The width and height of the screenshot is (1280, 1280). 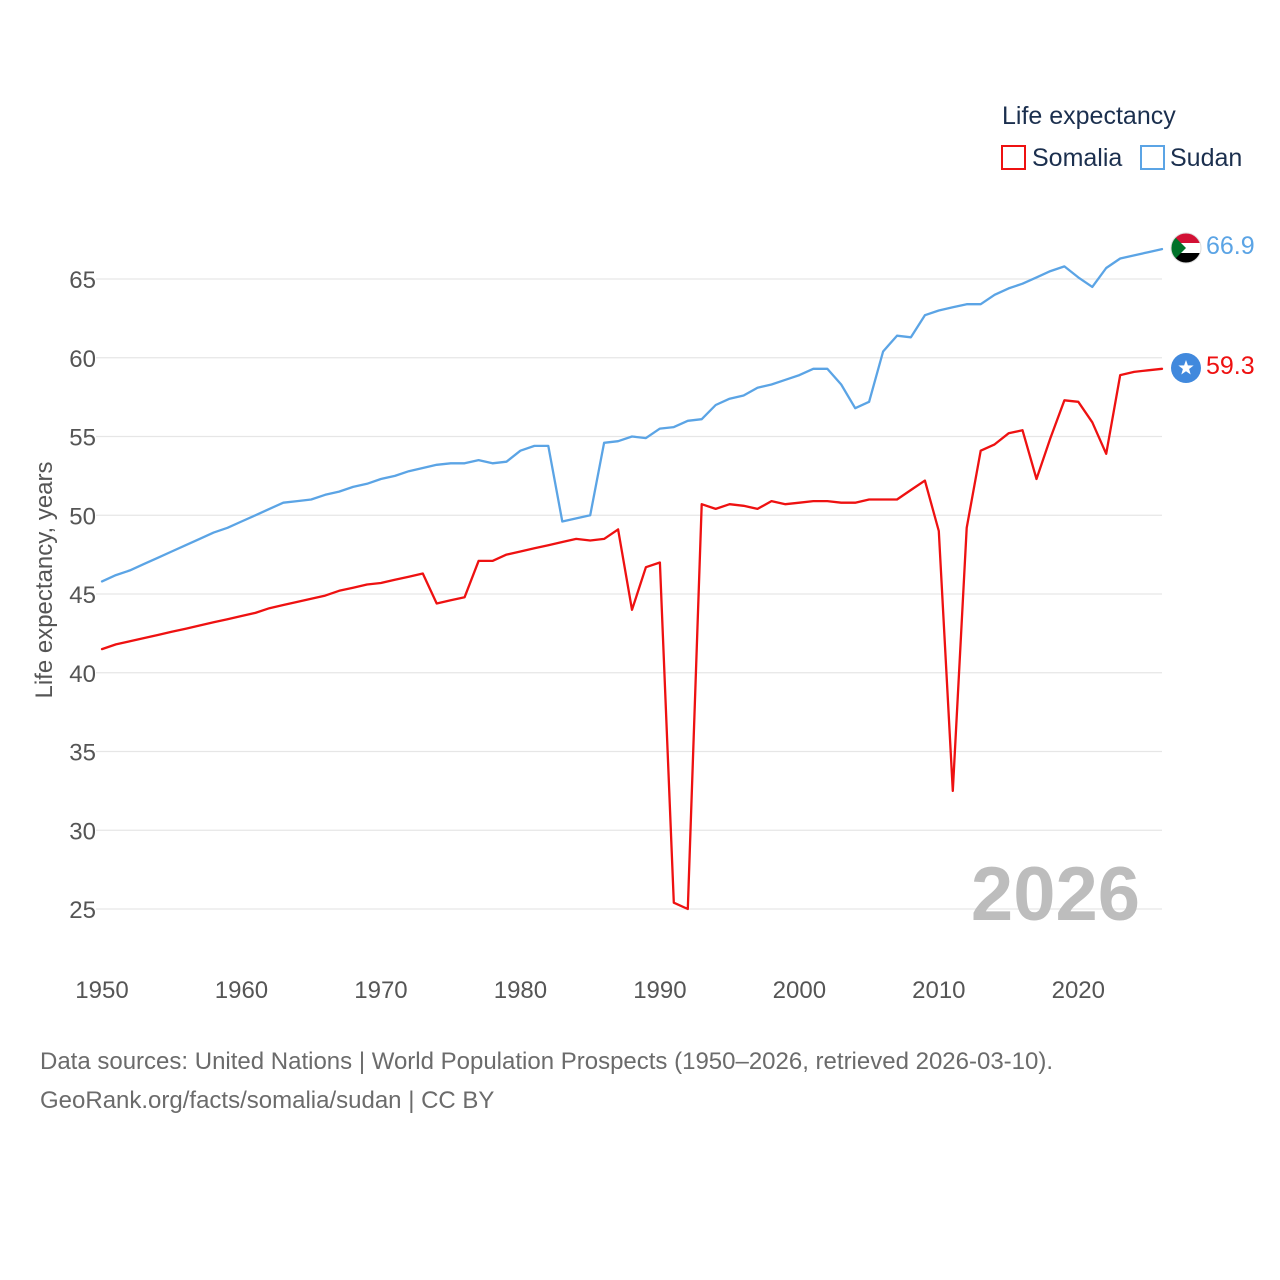 What do you see at coordinates (520, 990) in the screenshot?
I see `x-tick-label: 1980` at bounding box center [520, 990].